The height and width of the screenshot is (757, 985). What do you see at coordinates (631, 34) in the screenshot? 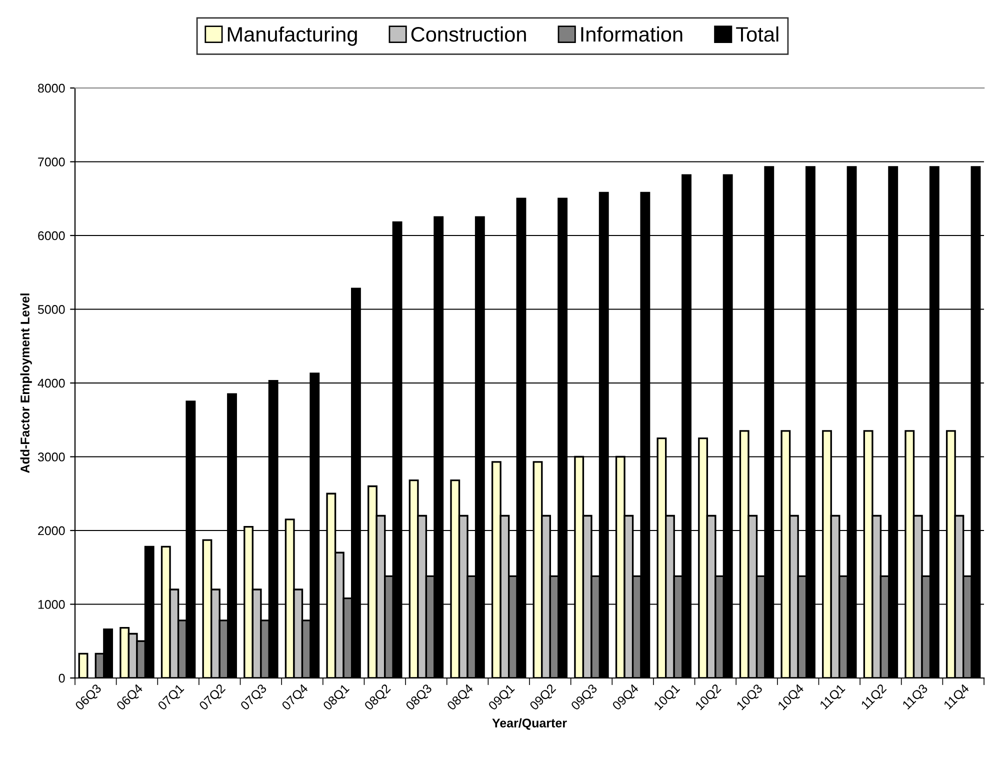
I see `legend-label: Information` at bounding box center [631, 34].